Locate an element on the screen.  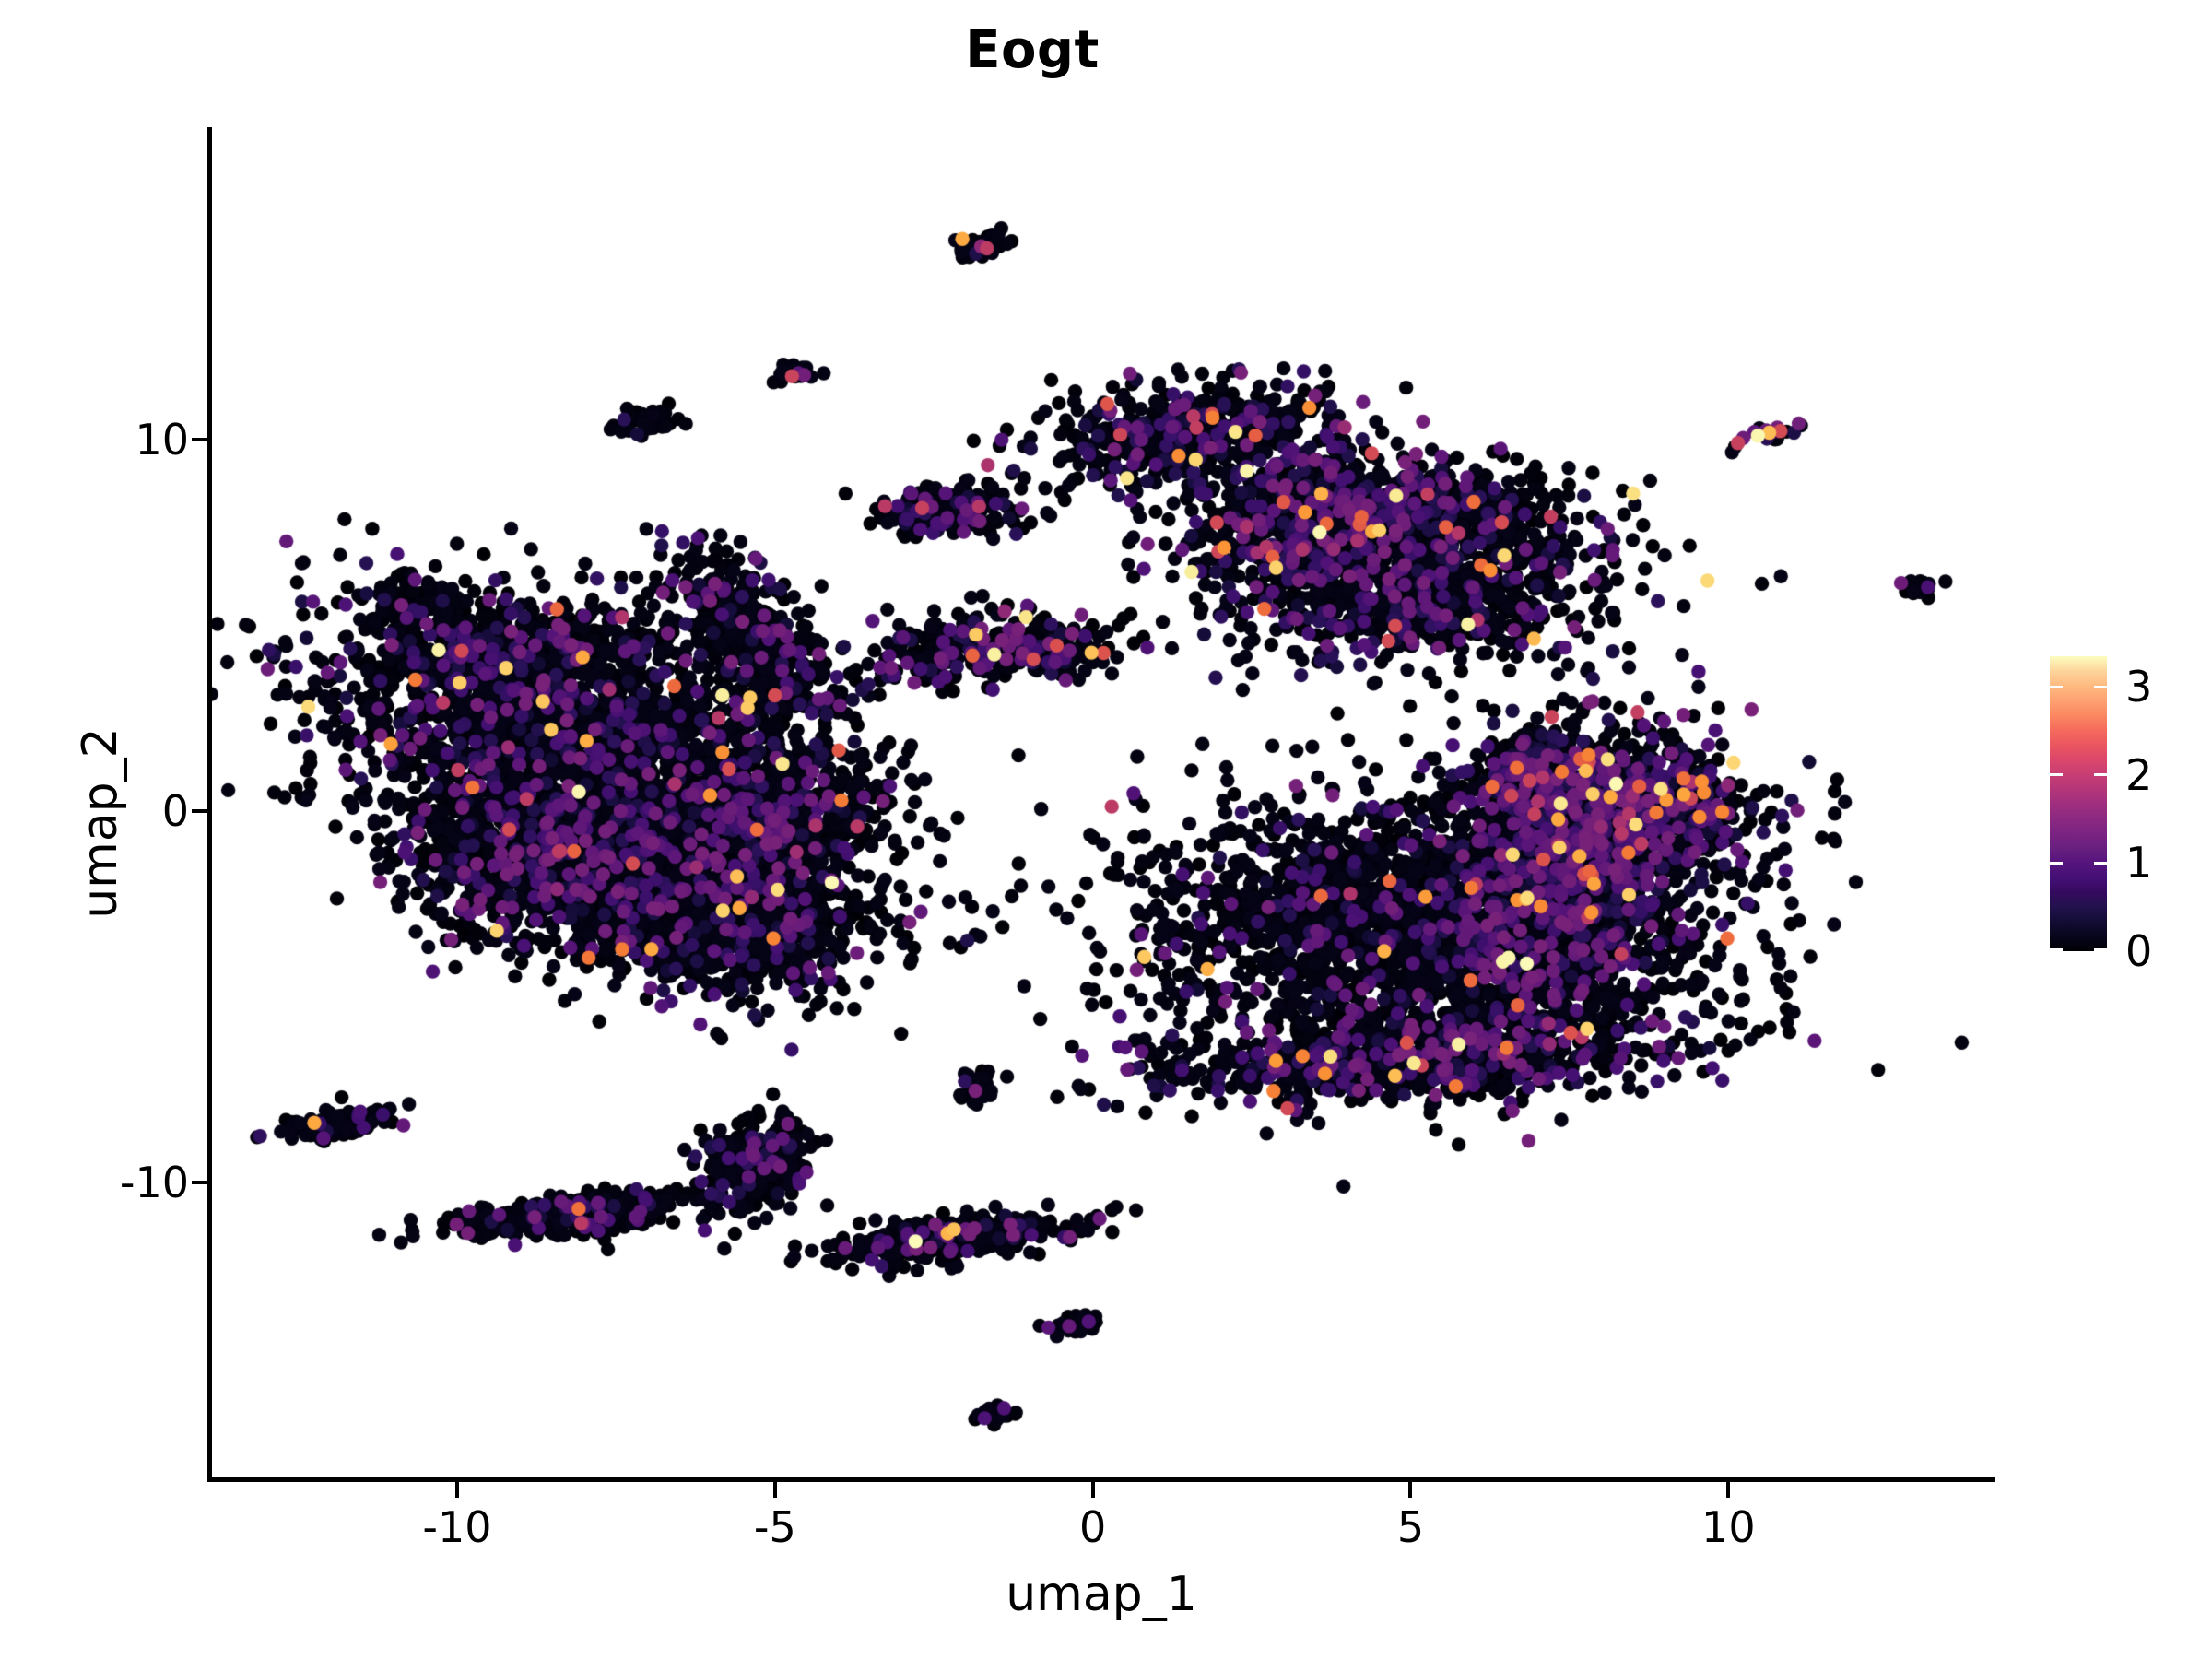
x-tick-label: -10 is located at coordinates (457, 1527).